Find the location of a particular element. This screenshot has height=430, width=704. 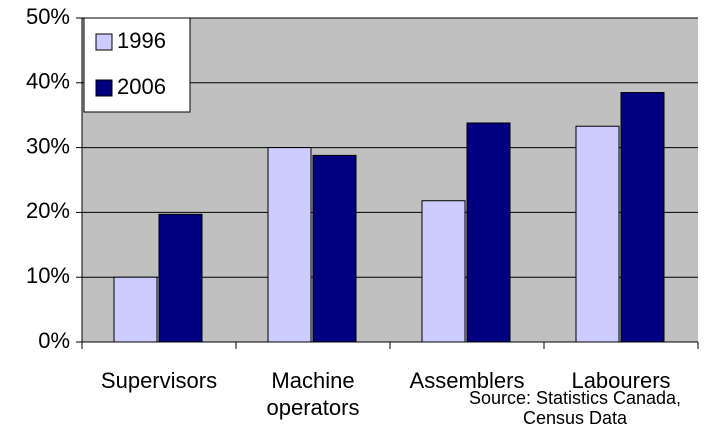

legend-label: 2006 is located at coordinates (141, 86).